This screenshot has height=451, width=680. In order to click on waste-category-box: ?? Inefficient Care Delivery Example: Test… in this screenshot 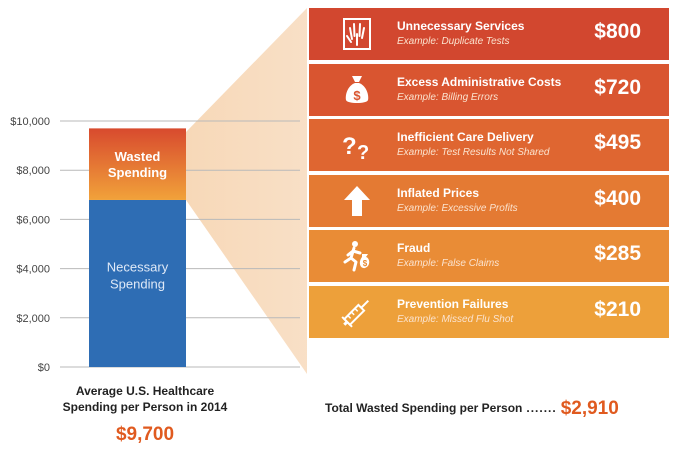, I will do `click(489, 145)`.